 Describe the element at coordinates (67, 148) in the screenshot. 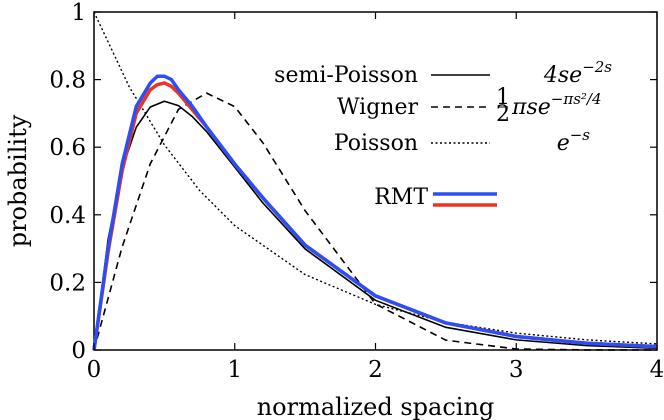

I see `y-tick-label: 0.6` at that location.